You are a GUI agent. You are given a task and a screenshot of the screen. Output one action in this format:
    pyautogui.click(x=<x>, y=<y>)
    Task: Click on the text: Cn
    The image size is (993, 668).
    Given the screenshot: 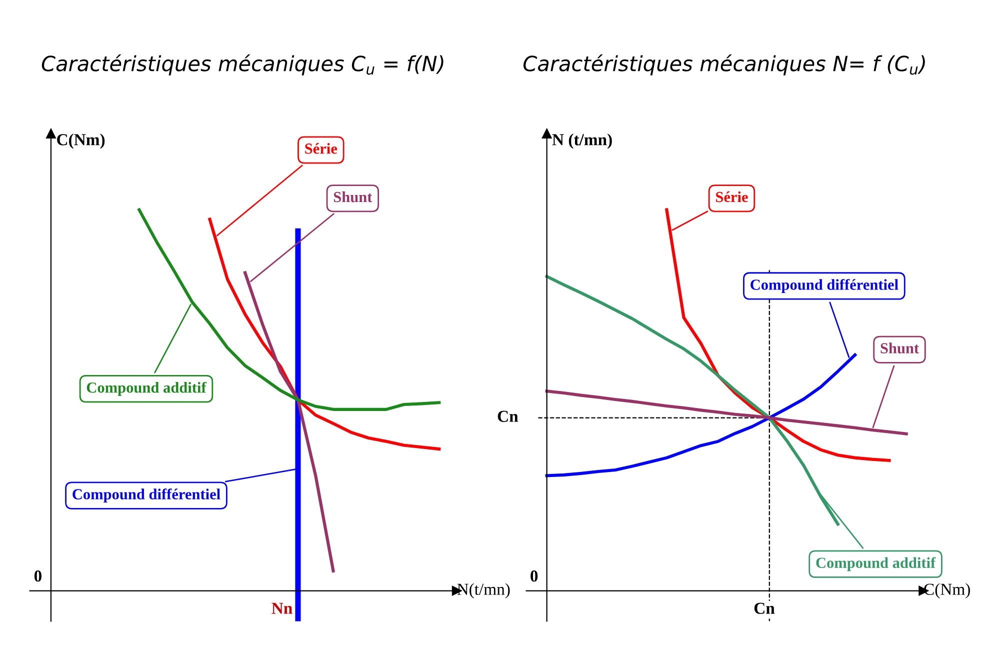 What is the action you would take?
    pyautogui.click(x=764, y=608)
    